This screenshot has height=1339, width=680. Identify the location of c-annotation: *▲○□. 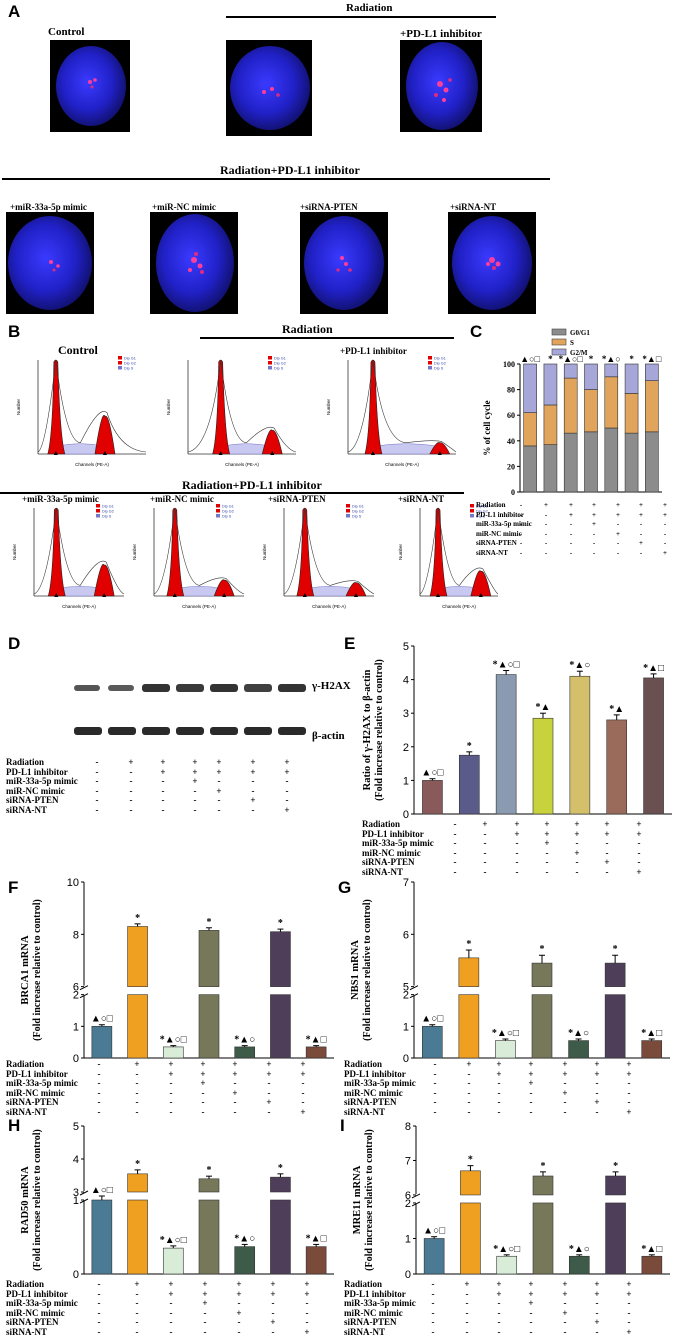
(571, 359).